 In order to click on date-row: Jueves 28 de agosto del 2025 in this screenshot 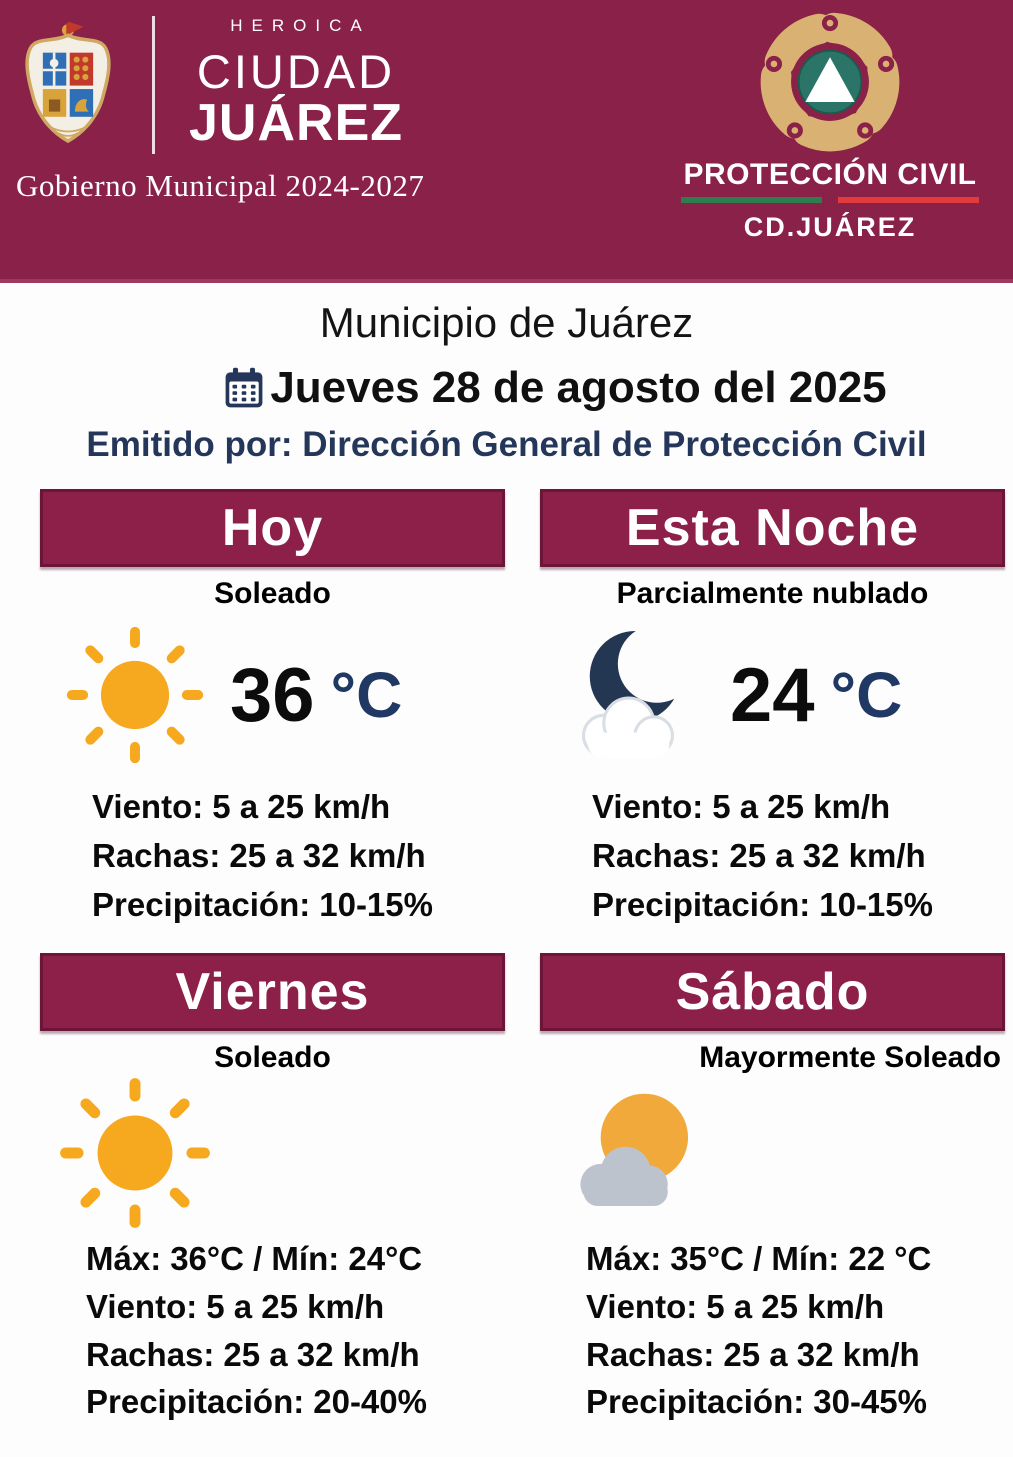, I will do `click(554, 388)`.